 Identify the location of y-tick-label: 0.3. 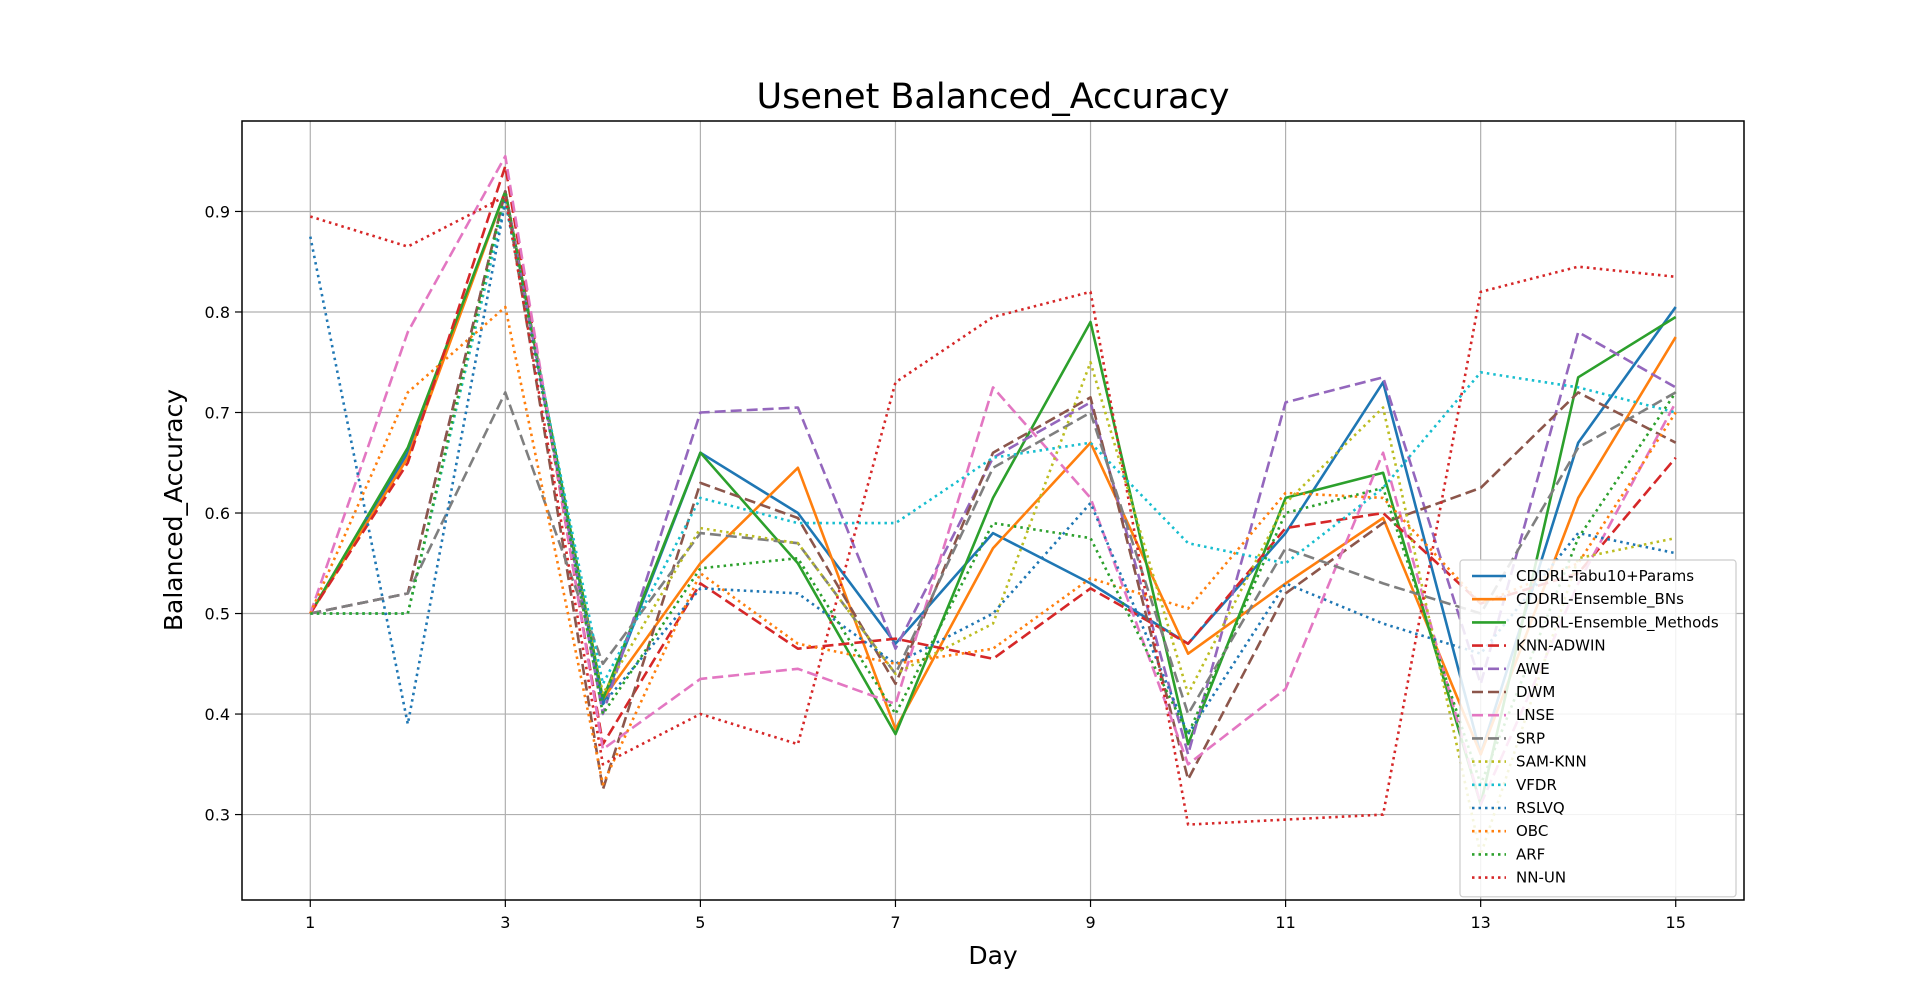
(217, 815).